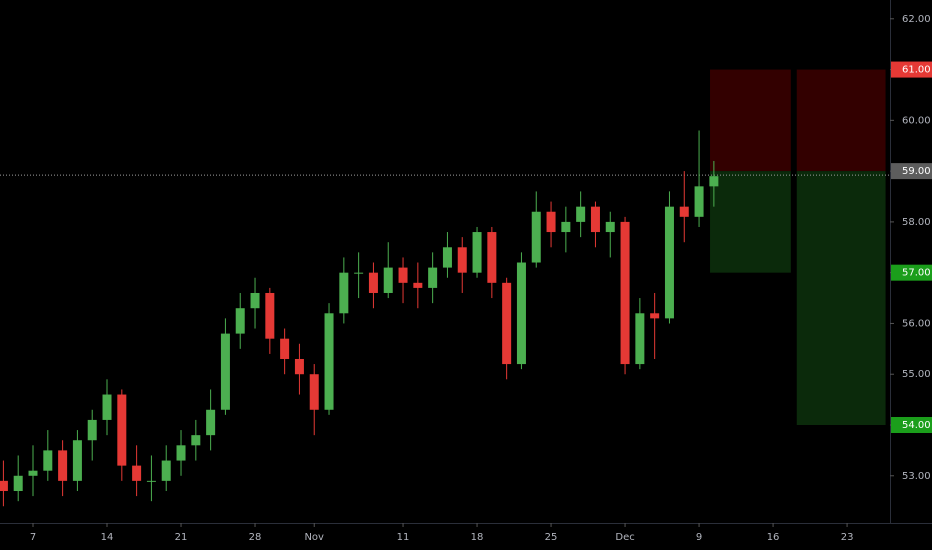  What do you see at coordinates (551, 537) in the screenshot?
I see `x-tick-label: 25` at bounding box center [551, 537].